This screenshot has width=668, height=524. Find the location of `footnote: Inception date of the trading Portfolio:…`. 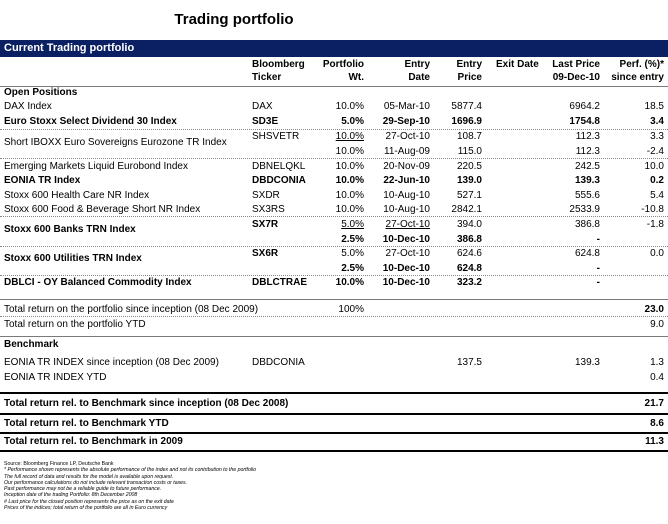

footnote: Inception date of the trading Portfolio:… is located at coordinates (71, 495).